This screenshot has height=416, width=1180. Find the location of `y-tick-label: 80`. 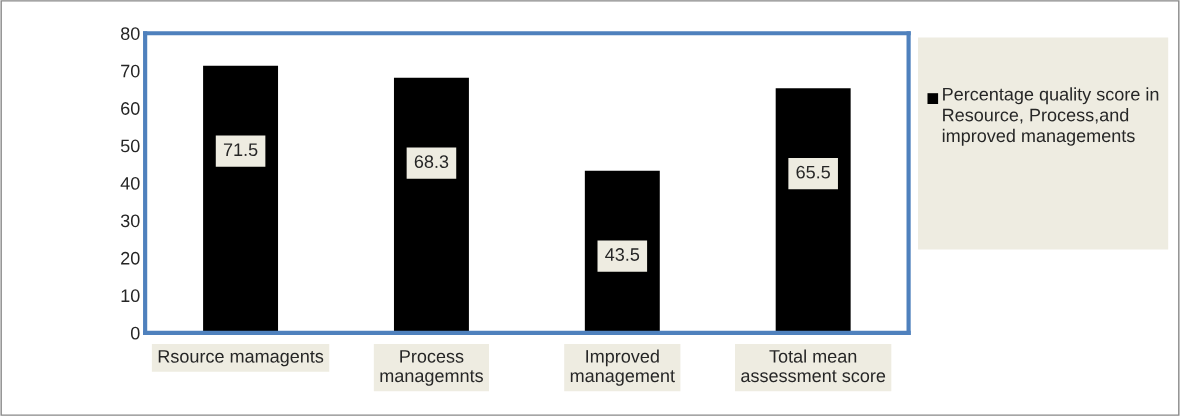

y-tick-label: 80 is located at coordinates (130, 33).